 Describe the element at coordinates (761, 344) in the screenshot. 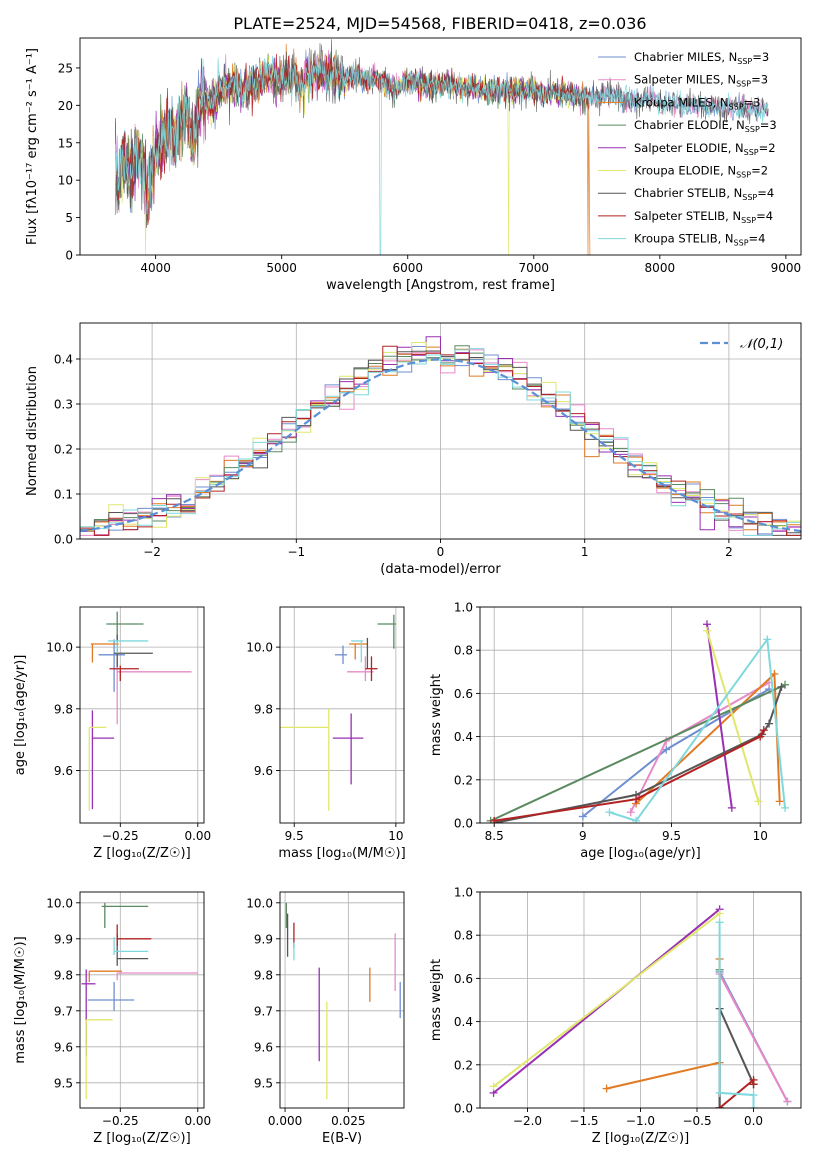

I see `legend-label: 𝒩(0,1)` at that location.